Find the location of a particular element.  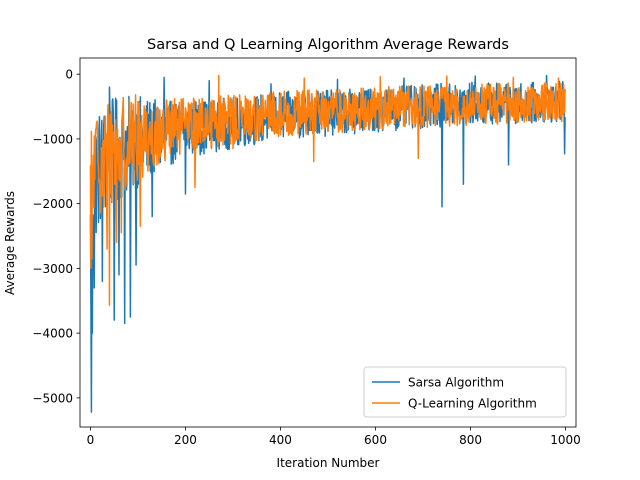

legend-label-sarsa: Sarsa Algorithm is located at coordinates (456, 383).